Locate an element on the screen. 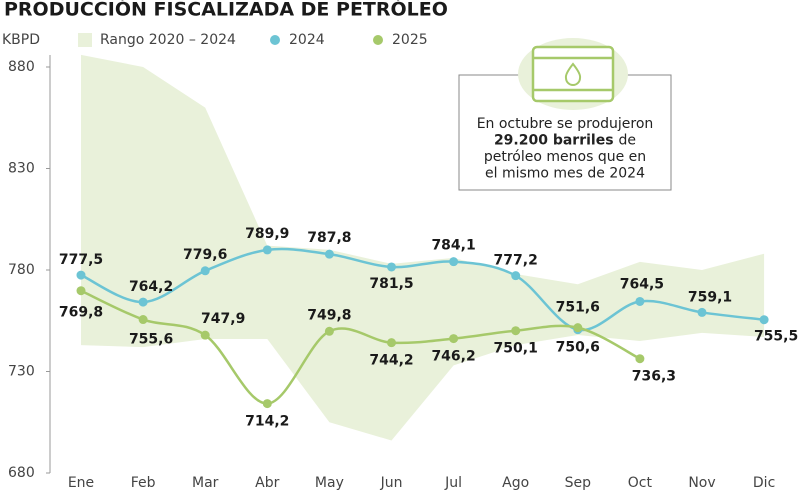 Image resolution: width=799 pixels, height=491 pixels. x-tick-label: Mar is located at coordinates (205, 483).